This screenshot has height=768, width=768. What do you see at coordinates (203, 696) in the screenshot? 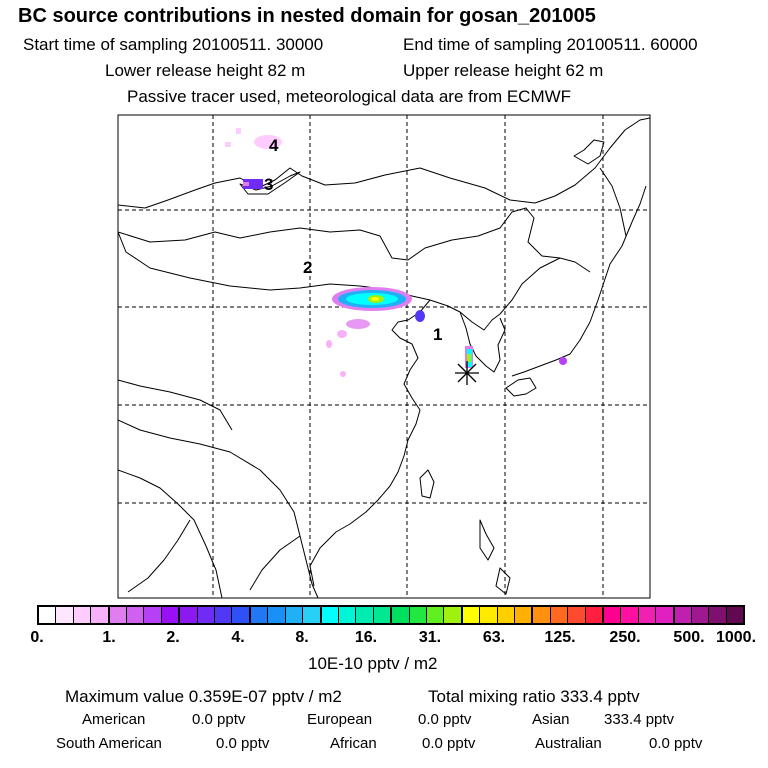
I see `maximum-value-label: Maximum value 0.359E-07 pptv / m2` at bounding box center [203, 696].